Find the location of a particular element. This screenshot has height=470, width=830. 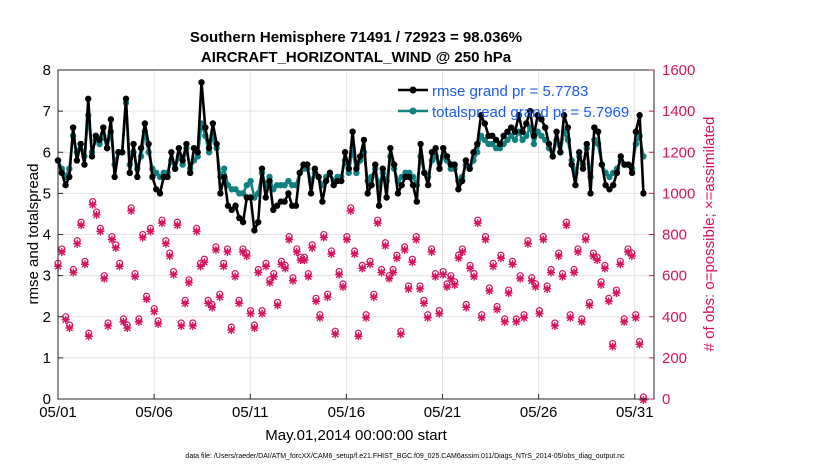

y-tick-label: 7 is located at coordinates (47, 111).